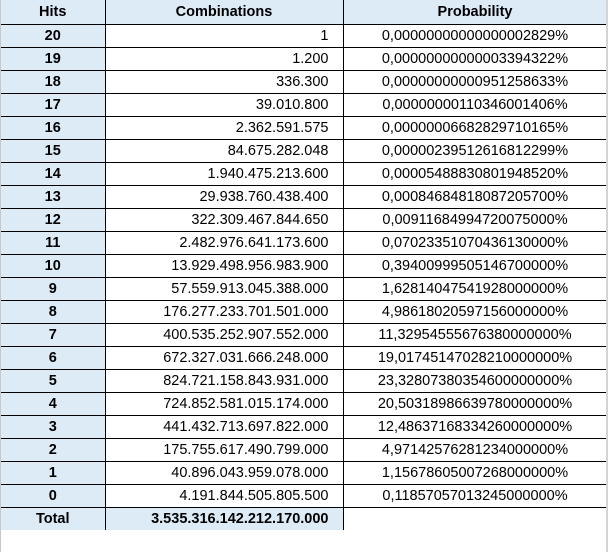 This screenshot has width=608, height=552. What do you see at coordinates (53, 58) in the screenshot?
I see `cell-hits: 19` at bounding box center [53, 58].